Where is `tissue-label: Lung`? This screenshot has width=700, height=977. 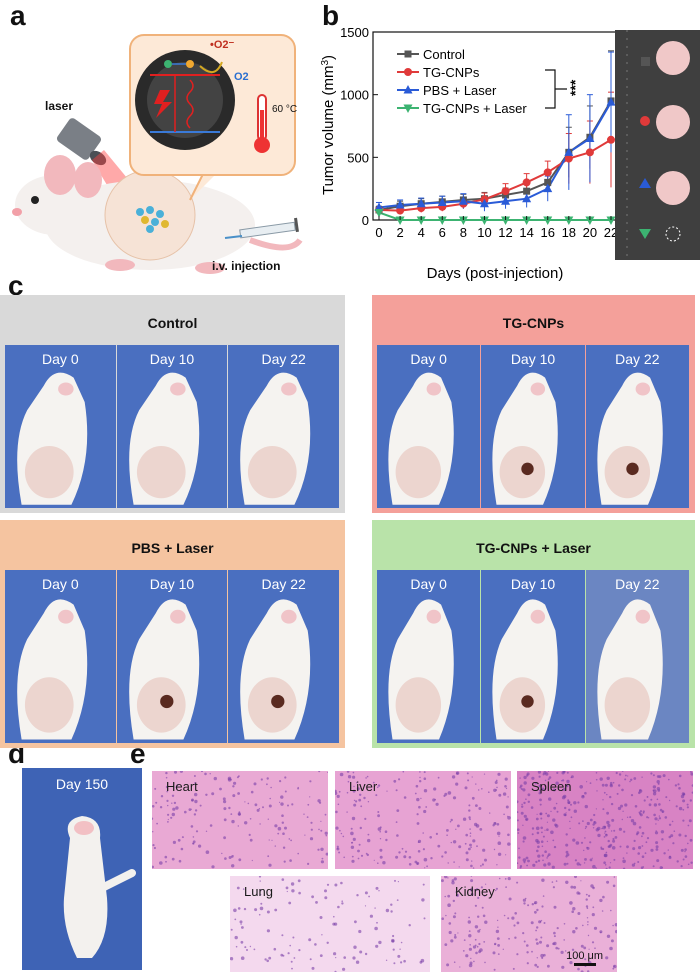 tissue-label: Lung is located at coordinates (258, 891).